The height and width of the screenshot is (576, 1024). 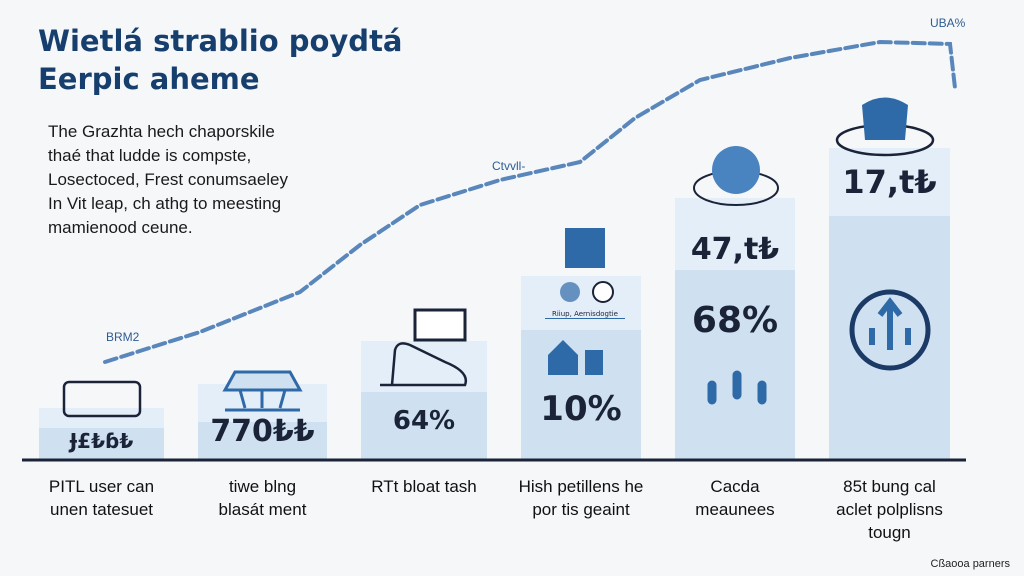 I want to click on globe-icon, so click(x=736, y=170).